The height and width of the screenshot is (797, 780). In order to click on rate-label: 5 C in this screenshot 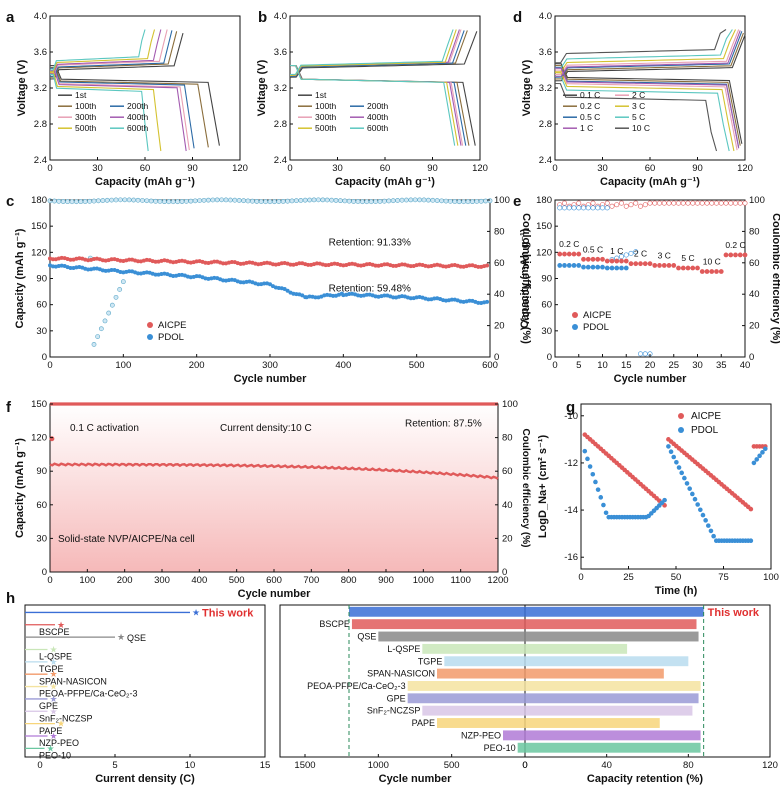, I will do `click(687, 258)`.